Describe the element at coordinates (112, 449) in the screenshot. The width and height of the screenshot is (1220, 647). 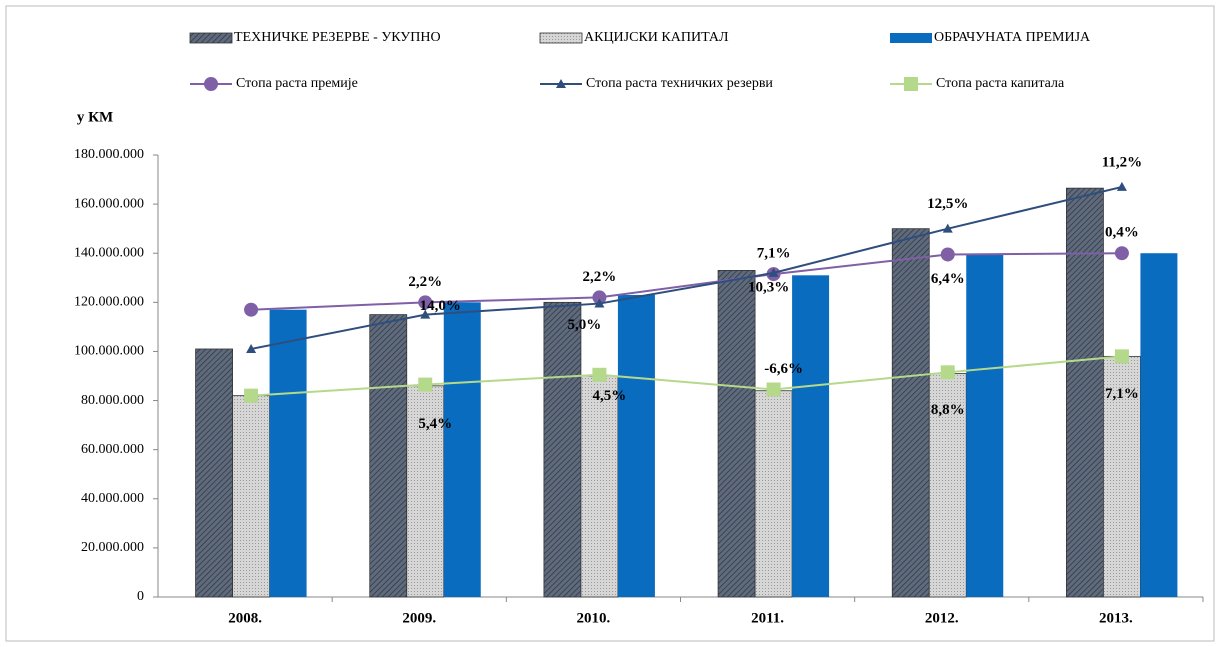
I see `y-tick-label: 60.000.000` at that location.